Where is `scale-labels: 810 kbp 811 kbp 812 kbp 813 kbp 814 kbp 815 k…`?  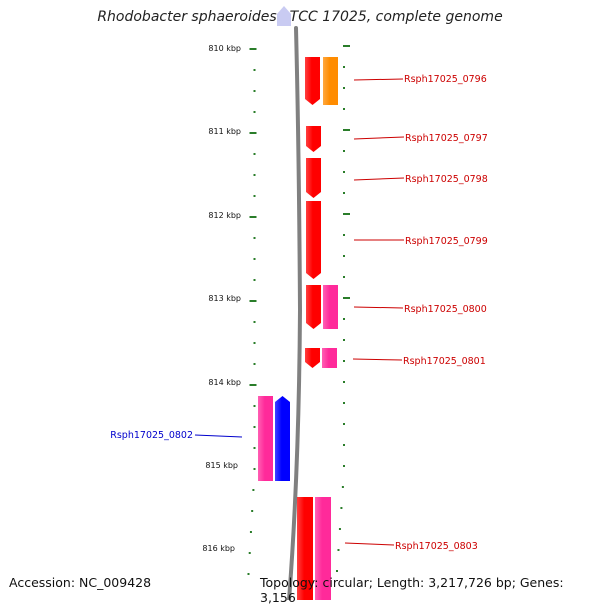
scale-labels: 810 kbp 811 kbp 812 kbp 813 kbp 814 kbp 815 k… is located at coordinates (221, 298).